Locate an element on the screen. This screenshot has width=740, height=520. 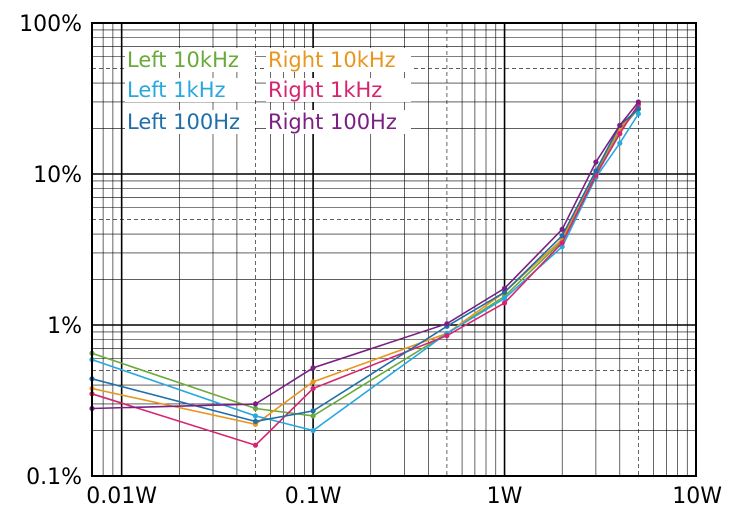
legend-entry: Right 10kHz is located at coordinates (332, 60).